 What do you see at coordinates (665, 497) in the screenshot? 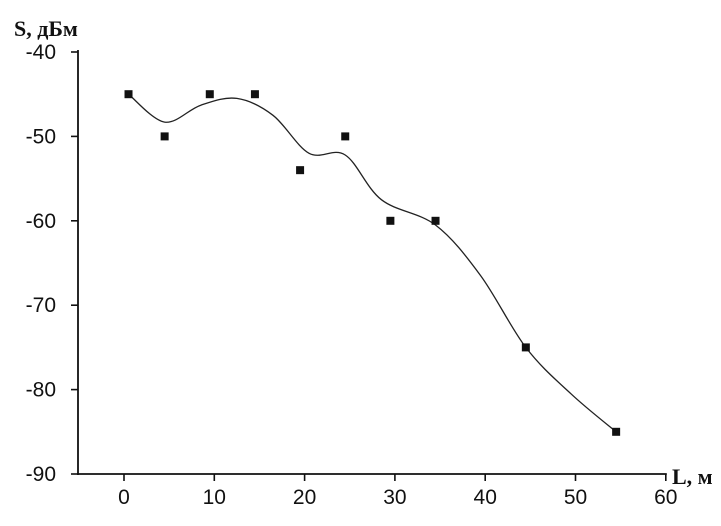
I see `x-tick-label: 60` at bounding box center [665, 497].